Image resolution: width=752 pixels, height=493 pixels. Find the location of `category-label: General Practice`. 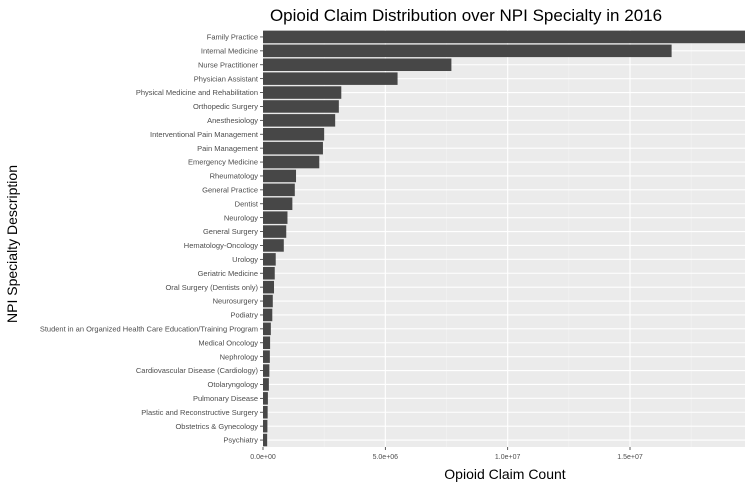

category-label: General Practice is located at coordinates (230, 189).